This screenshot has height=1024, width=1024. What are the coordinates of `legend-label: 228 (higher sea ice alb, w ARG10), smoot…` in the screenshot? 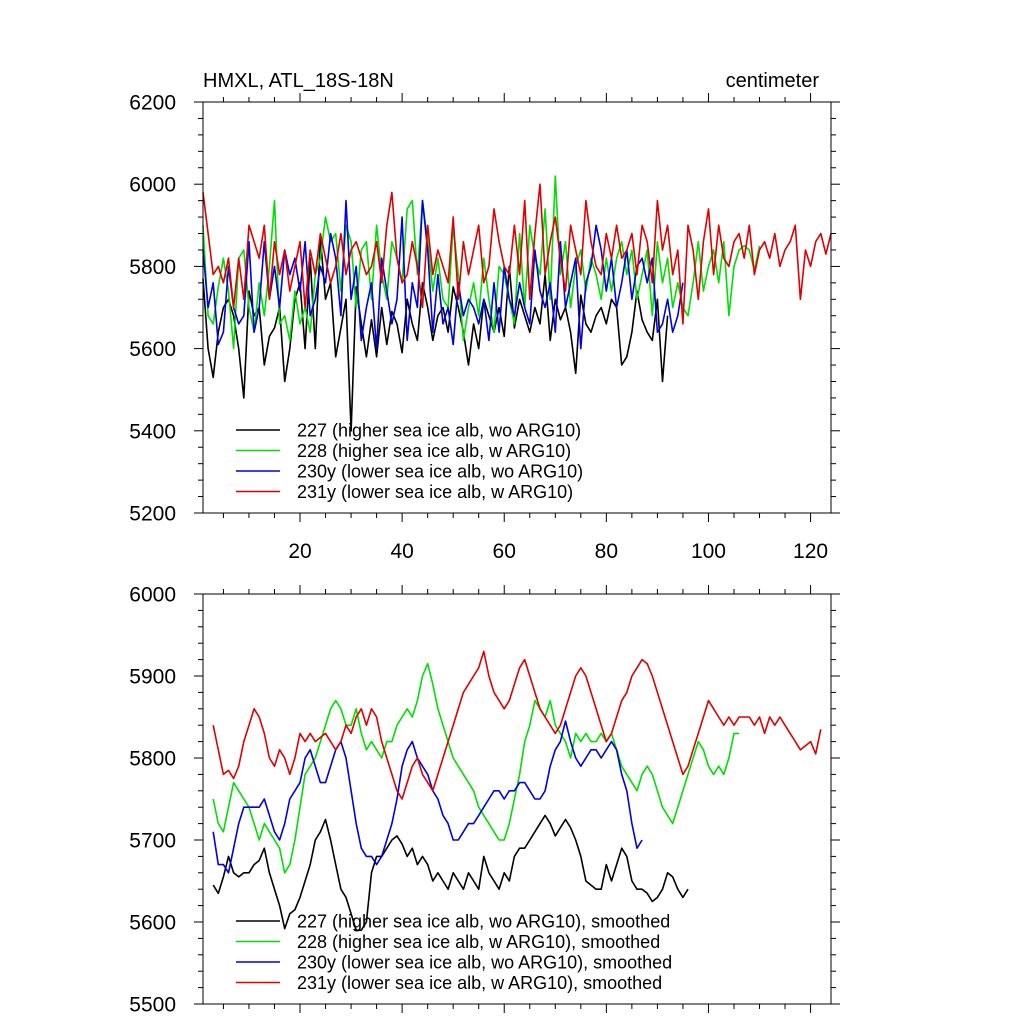 It's located at (478, 942).